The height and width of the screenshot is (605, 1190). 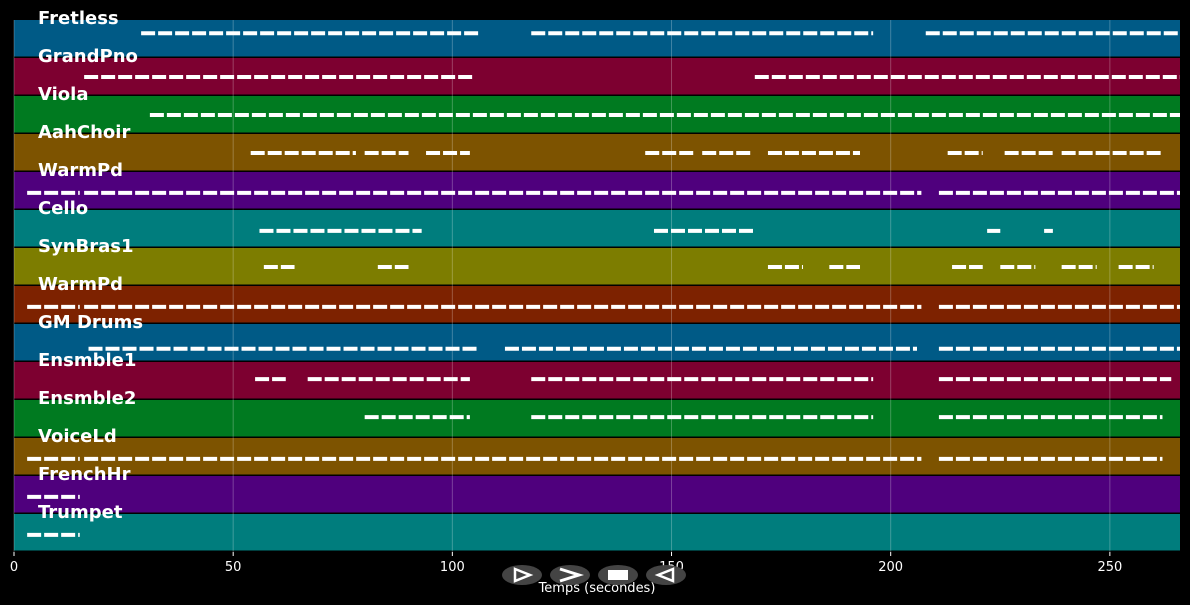 I want to click on x-tick-label: 100, so click(x=452, y=567).